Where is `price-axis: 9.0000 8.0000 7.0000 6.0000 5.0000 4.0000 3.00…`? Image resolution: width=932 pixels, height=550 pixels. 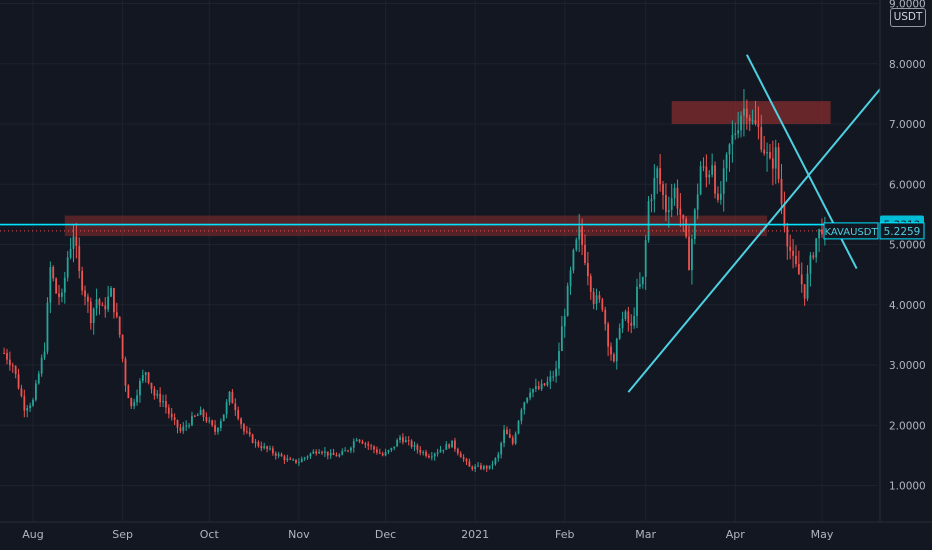 price-axis: 9.0000 8.0000 7.0000 6.0000 5.0000 4.0000 3.00… is located at coordinates (905, 275).